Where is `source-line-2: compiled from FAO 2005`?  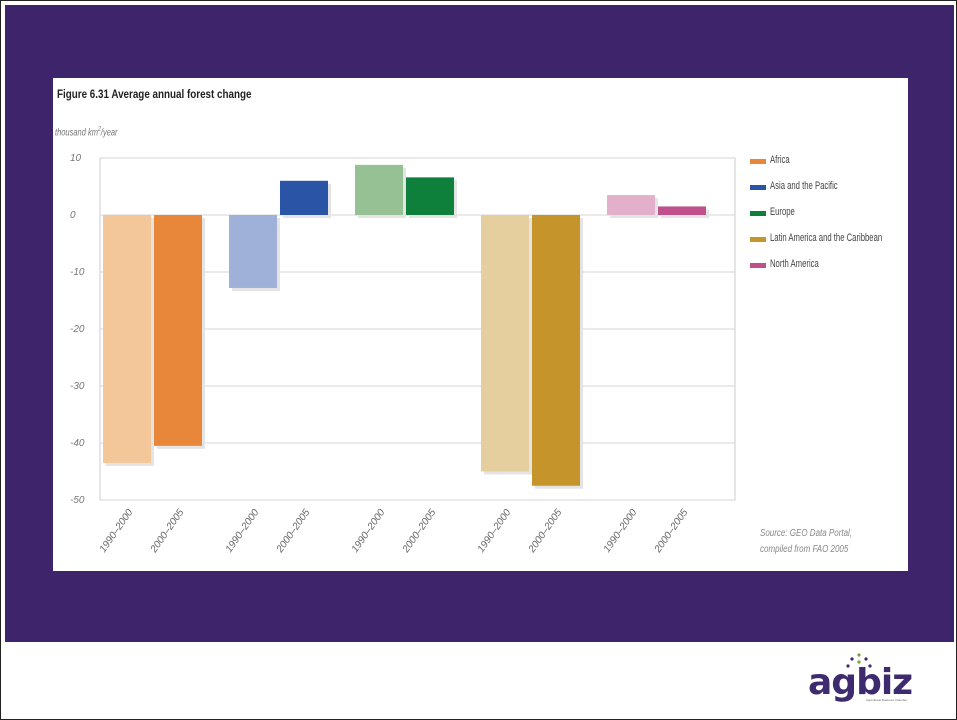 source-line-2: compiled from FAO 2005 is located at coordinates (804, 549).